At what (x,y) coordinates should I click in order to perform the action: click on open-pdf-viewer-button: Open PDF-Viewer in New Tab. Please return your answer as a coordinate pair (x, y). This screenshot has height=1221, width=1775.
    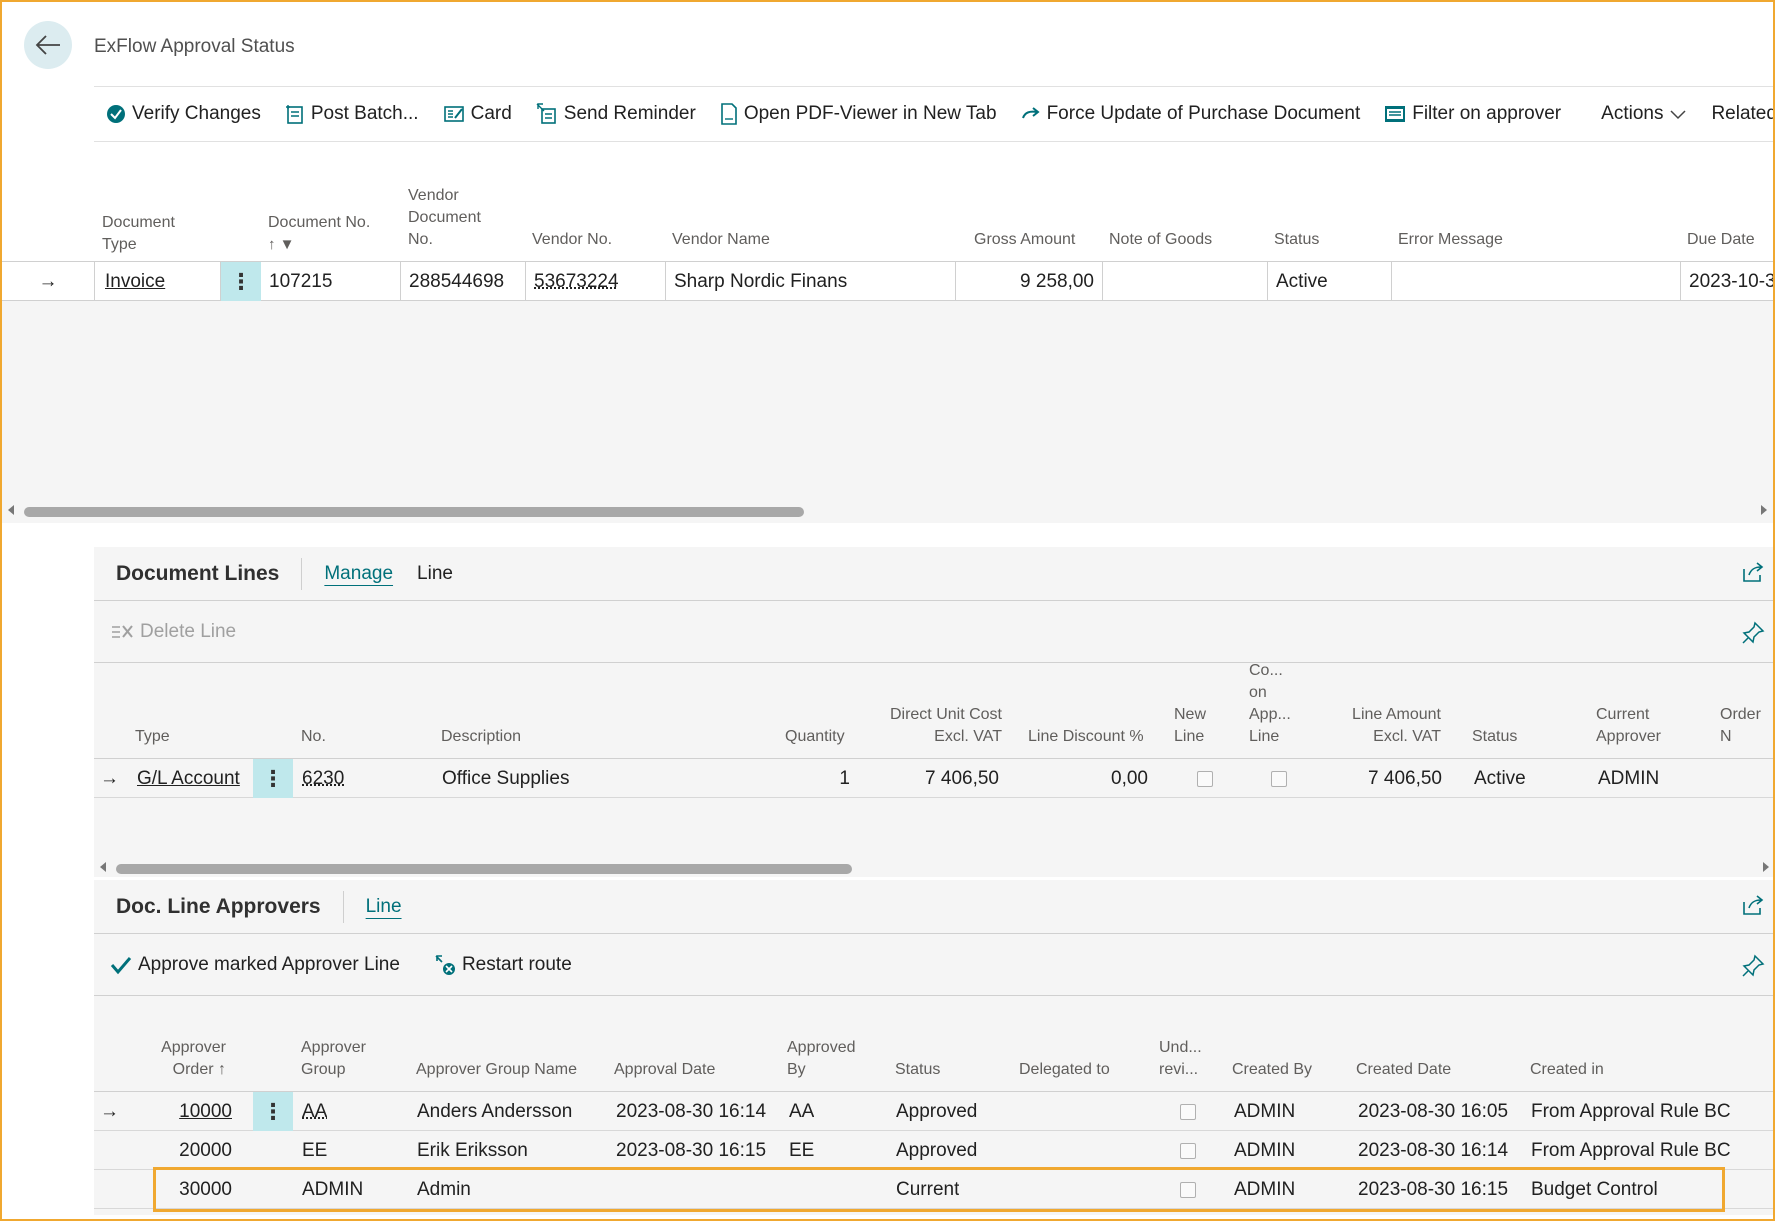
    Looking at the image, I should click on (858, 114).